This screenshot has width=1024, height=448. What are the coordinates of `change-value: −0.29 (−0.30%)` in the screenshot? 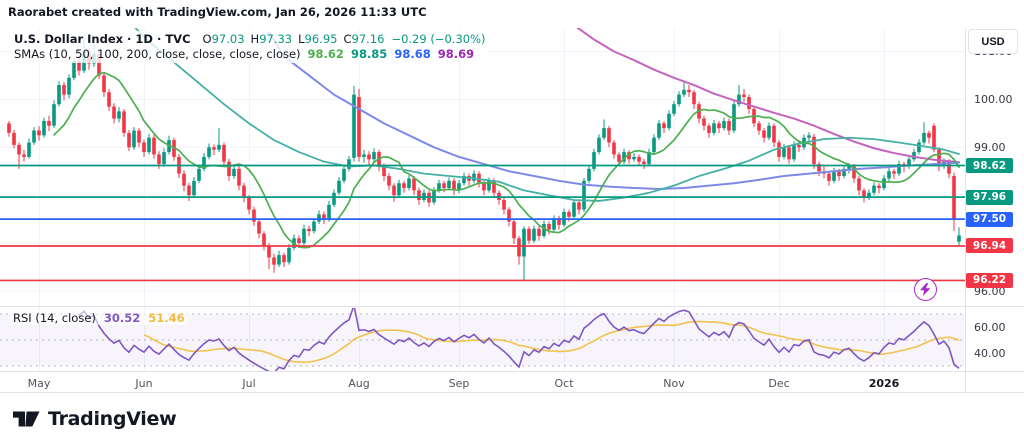 It's located at (438, 39).